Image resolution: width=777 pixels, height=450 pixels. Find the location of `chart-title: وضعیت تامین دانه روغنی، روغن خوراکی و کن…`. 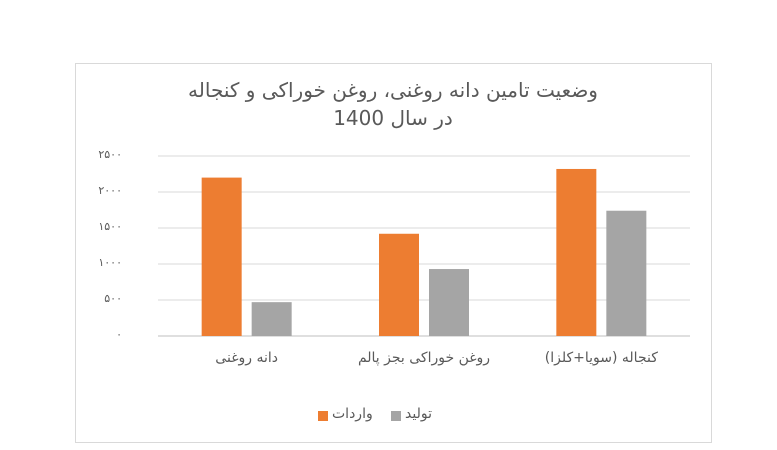

chart-title: وضعیت تامین دانه روغنی، روغن خوراکی و کن… is located at coordinates (393, 104).